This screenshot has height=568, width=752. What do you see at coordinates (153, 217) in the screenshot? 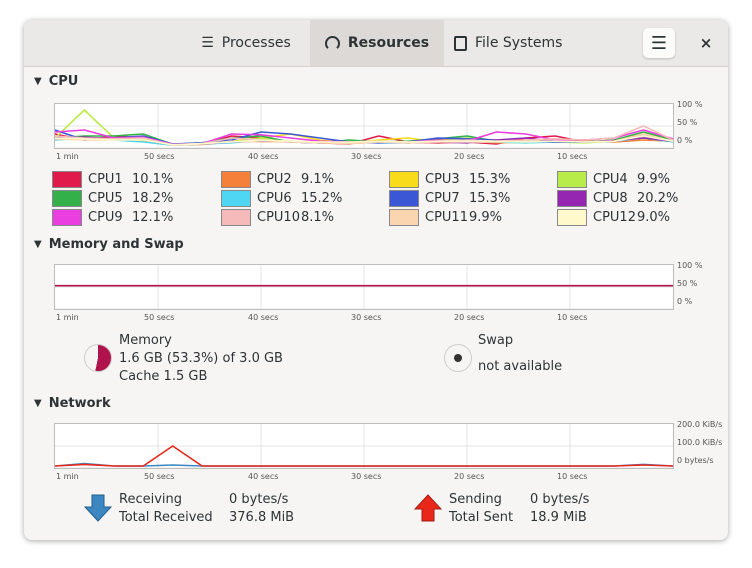
I see `cpu-value: 12.1%` at bounding box center [153, 217].